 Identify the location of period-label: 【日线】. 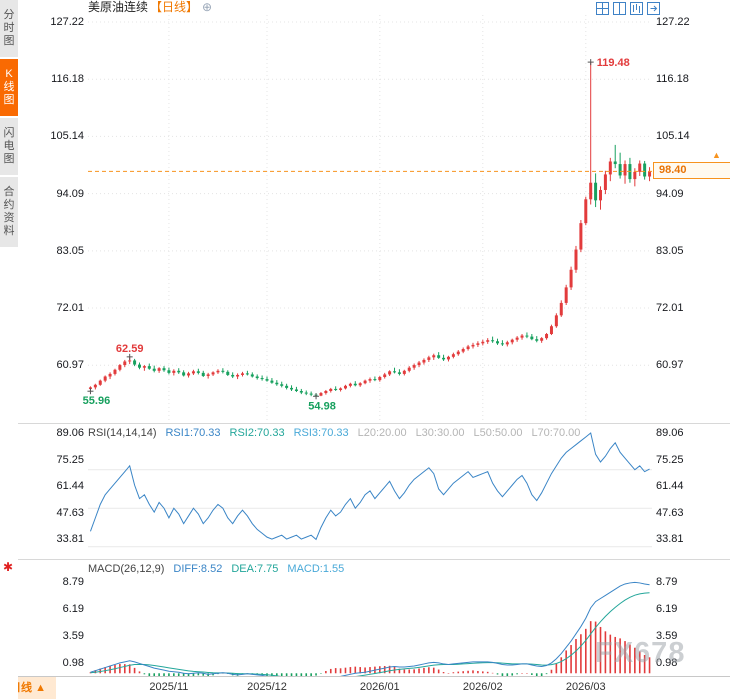
(174, 7).